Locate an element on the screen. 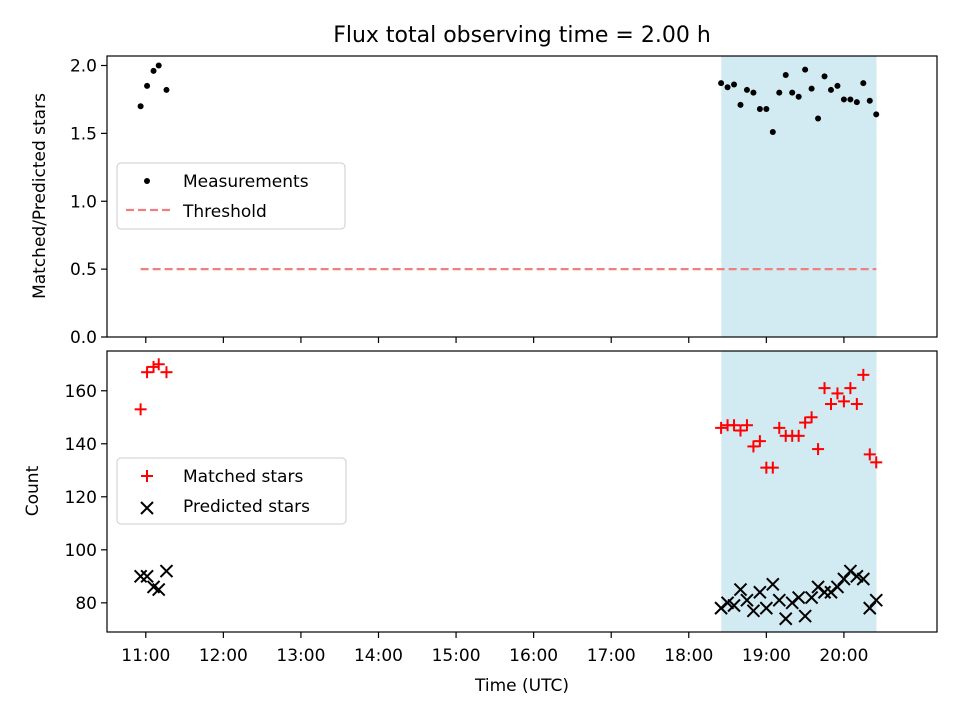  legend-measurements-marker is located at coordinates (147, 181).